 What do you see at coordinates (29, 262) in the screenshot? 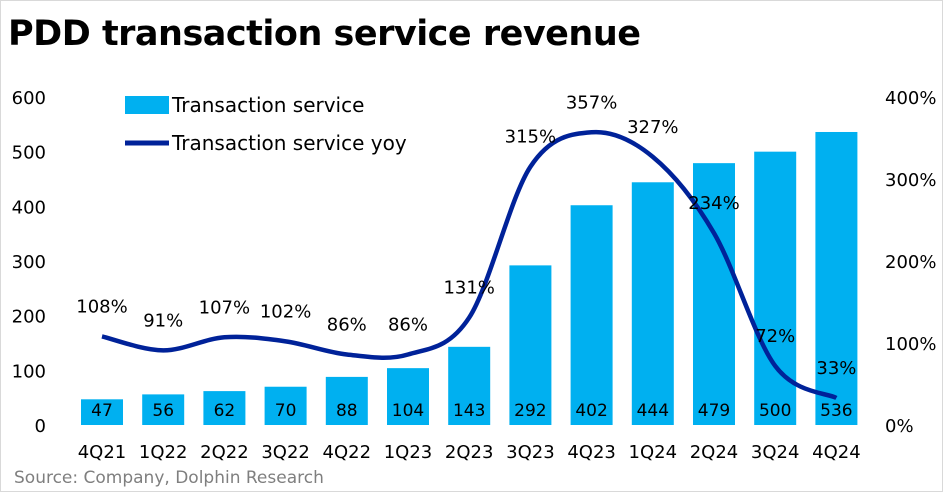
I see `y-tick-label: 300` at bounding box center [29, 262].